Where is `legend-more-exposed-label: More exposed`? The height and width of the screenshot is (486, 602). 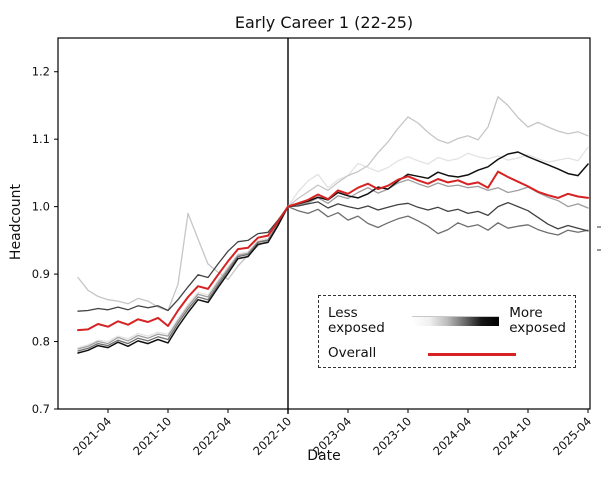 legend-more-exposed-label: More exposed is located at coordinates (537, 320).